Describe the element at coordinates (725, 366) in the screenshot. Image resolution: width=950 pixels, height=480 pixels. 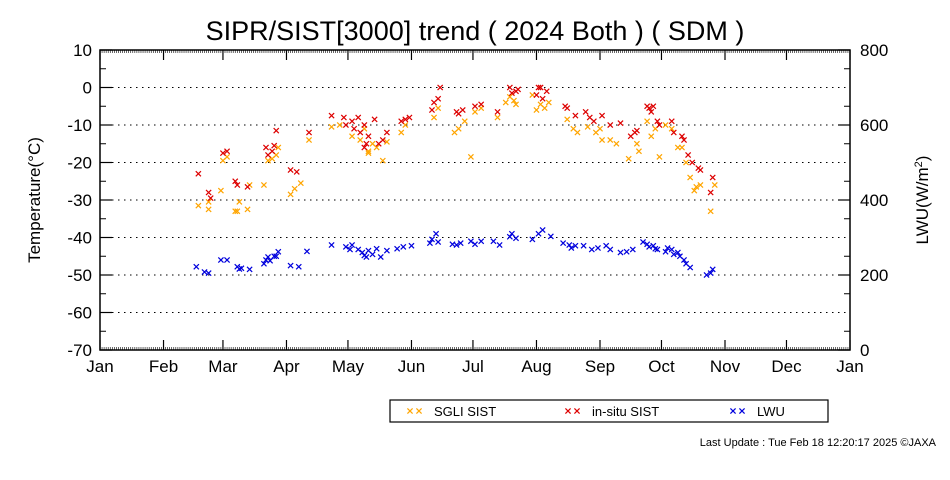
I see `x-tick-label: Nov` at that location.